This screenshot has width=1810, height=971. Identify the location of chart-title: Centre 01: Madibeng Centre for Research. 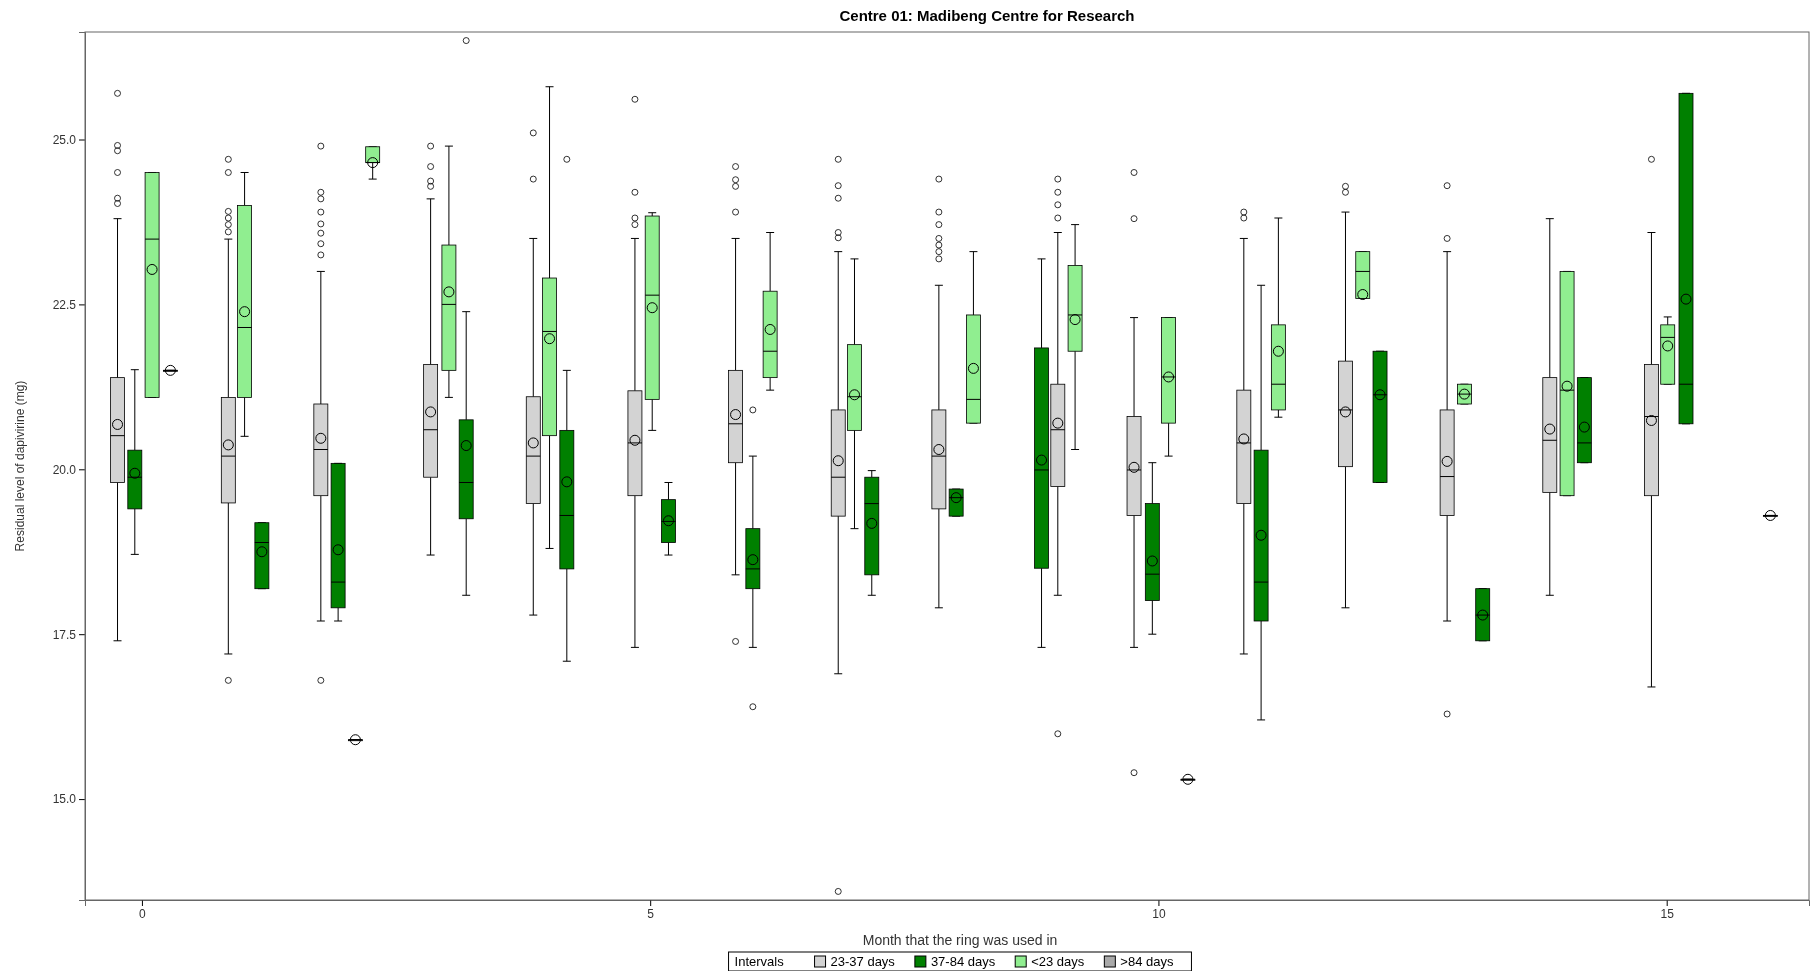
(987, 15).